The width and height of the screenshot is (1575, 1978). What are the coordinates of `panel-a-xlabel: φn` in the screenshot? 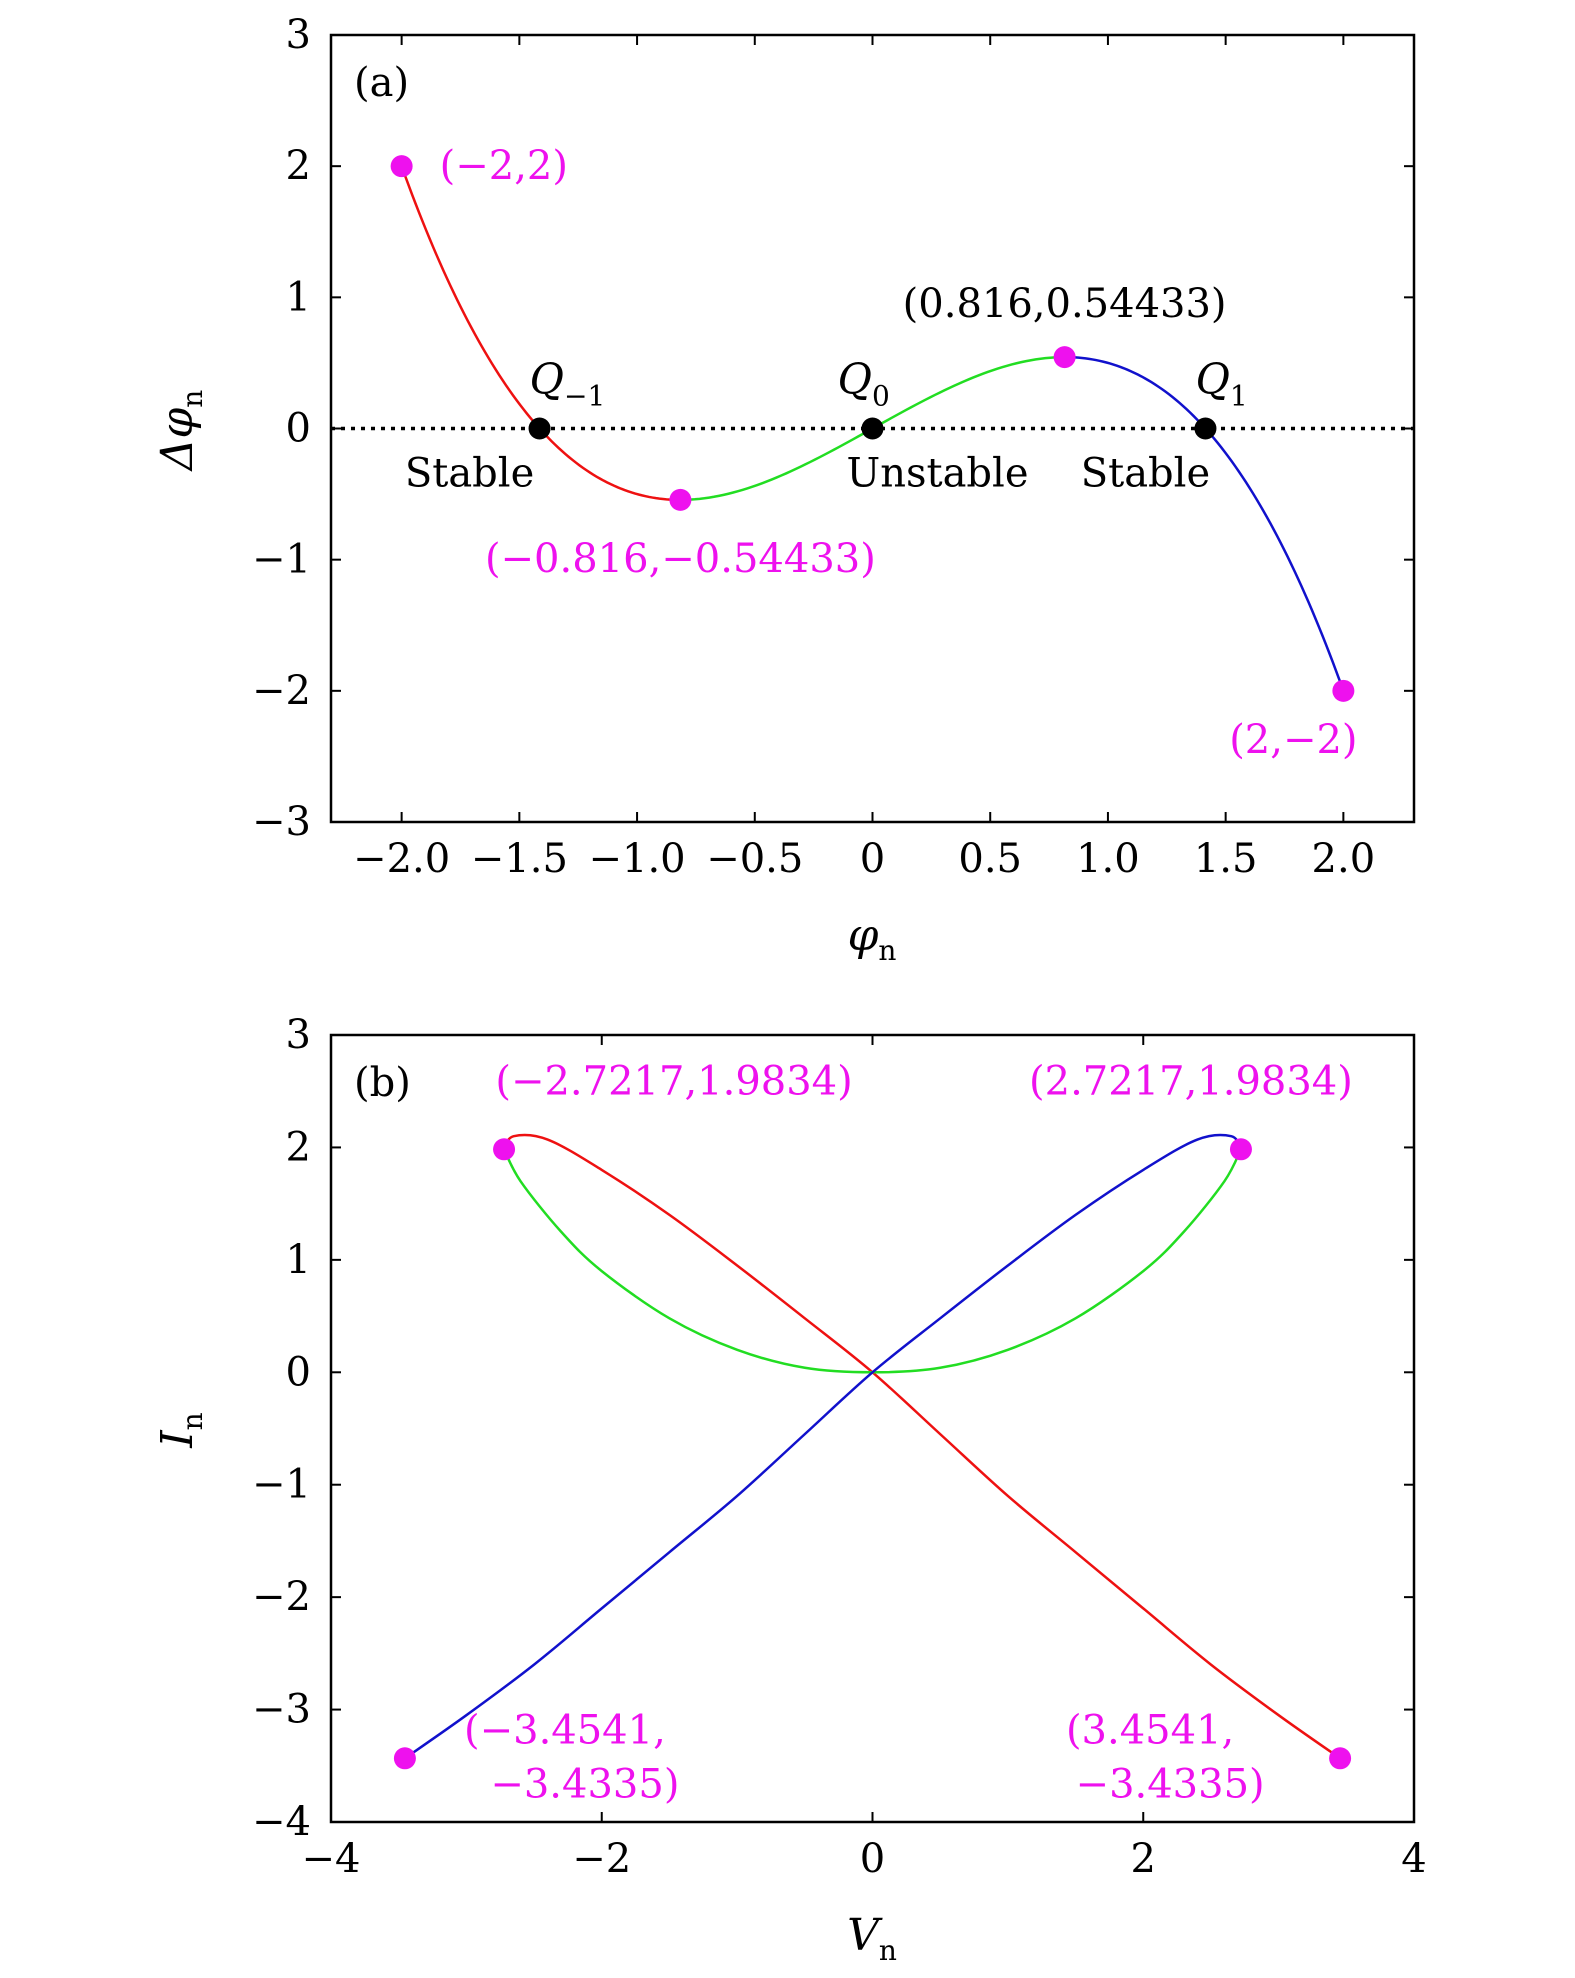 It's located at (872, 938).